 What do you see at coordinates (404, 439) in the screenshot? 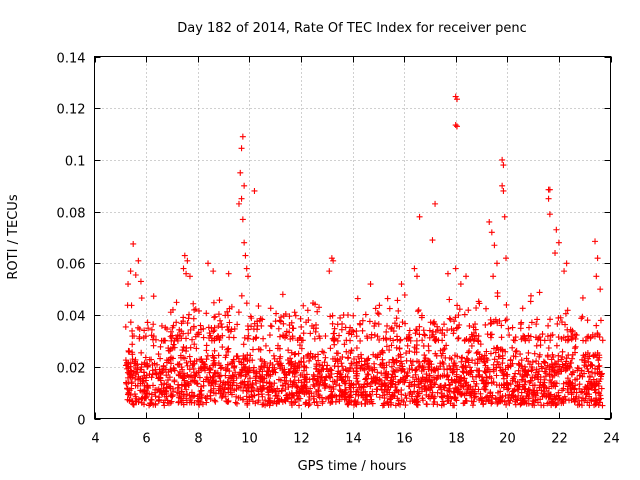
I see `x-tick-label: 16` at bounding box center [404, 439].